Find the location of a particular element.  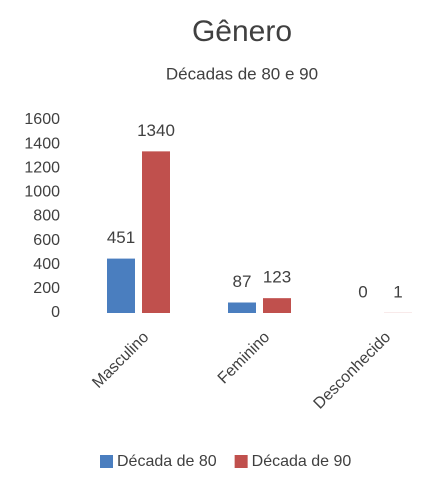

chart-title: Gênero is located at coordinates (242, 31).